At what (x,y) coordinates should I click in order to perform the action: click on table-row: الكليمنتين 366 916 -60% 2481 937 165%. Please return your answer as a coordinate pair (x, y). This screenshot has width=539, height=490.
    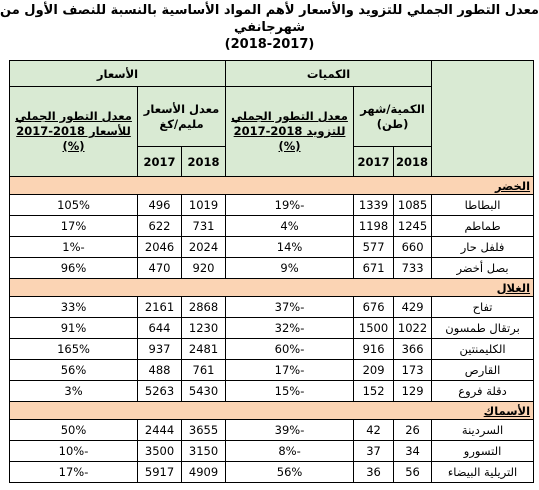
    Looking at the image, I should click on (271, 349).